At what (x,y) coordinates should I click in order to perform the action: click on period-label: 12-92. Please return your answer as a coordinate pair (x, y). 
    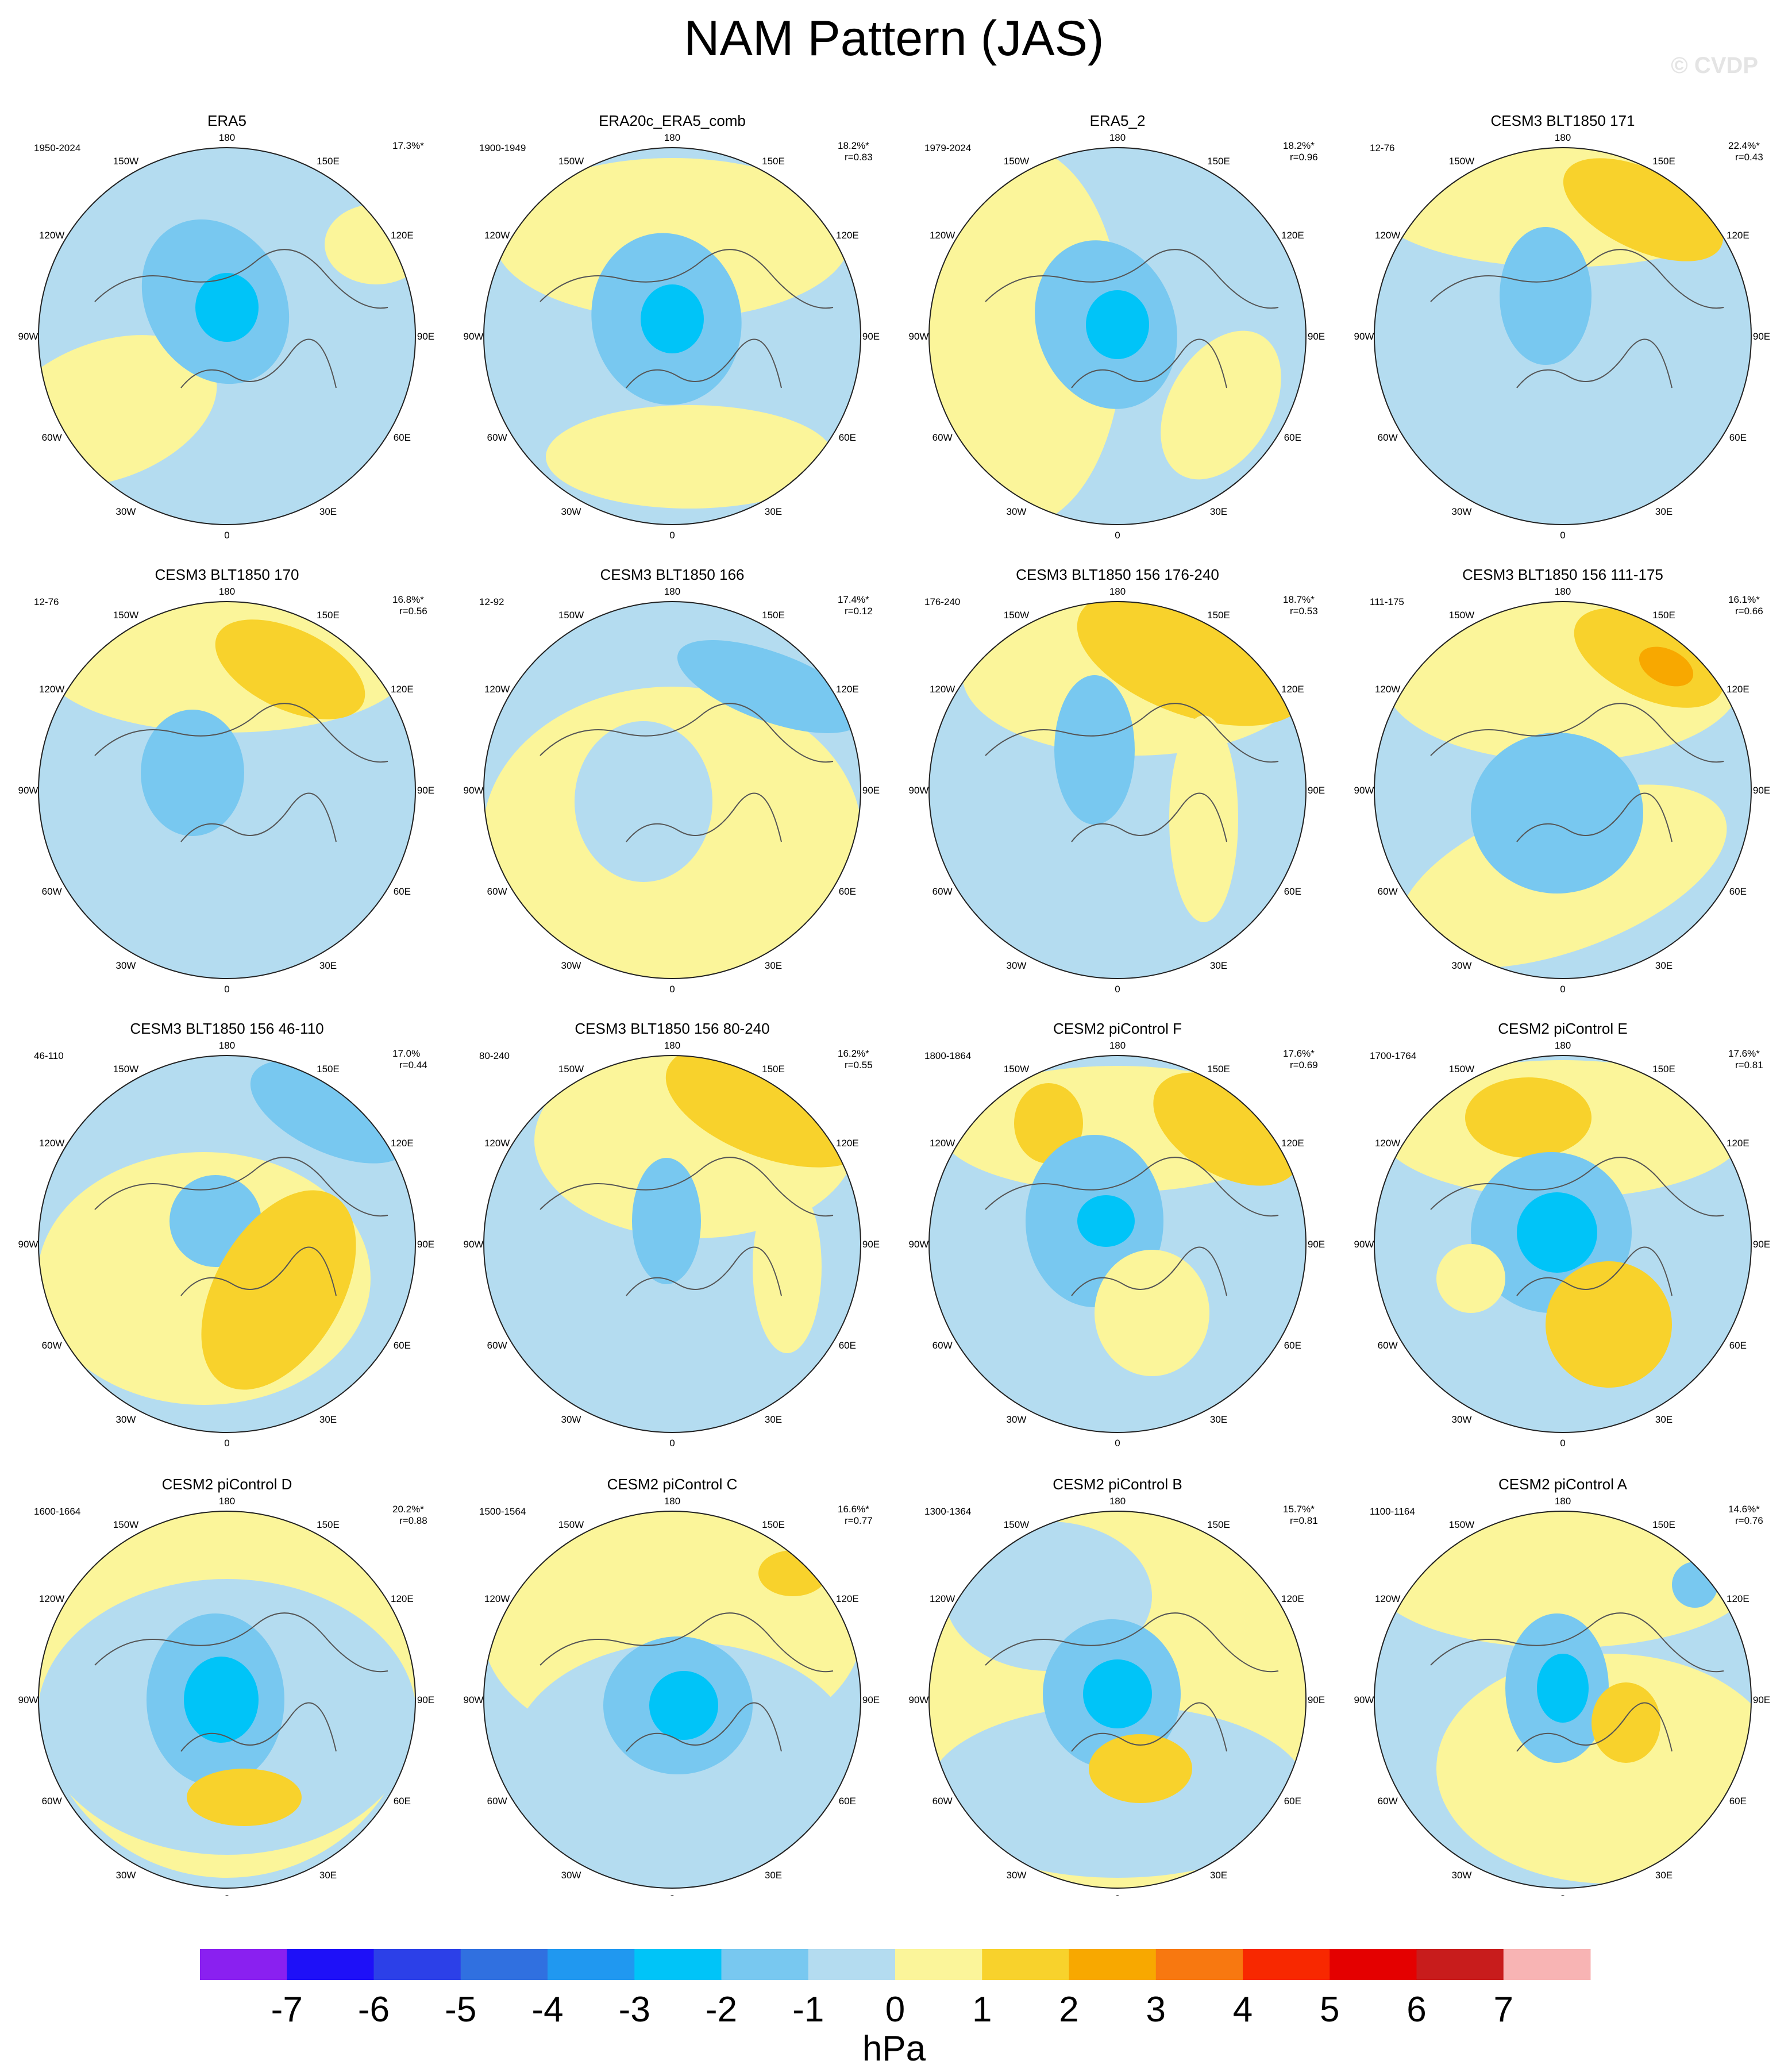
    Looking at the image, I should click on (491, 601).